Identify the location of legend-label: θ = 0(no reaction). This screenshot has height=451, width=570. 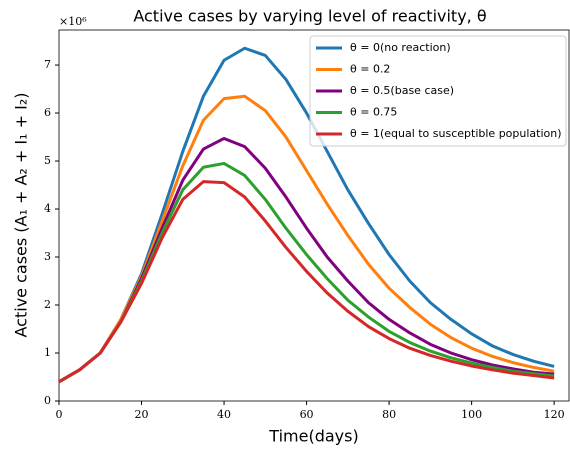
(400, 47).